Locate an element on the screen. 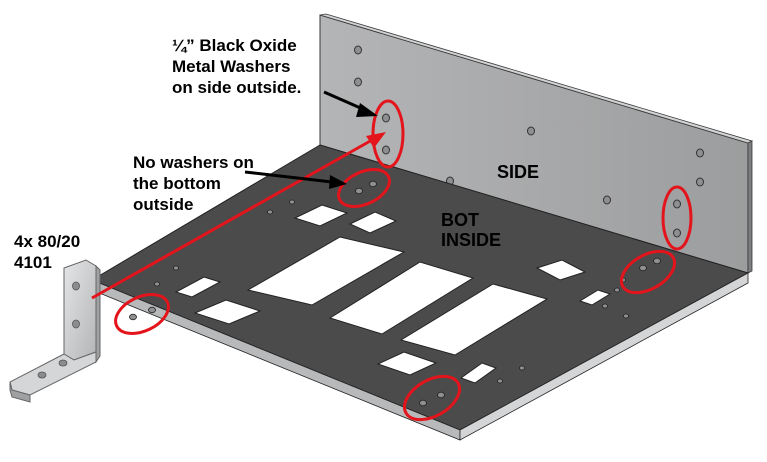  no-washers-note: No washers on the bottom outside is located at coordinates (193, 183).